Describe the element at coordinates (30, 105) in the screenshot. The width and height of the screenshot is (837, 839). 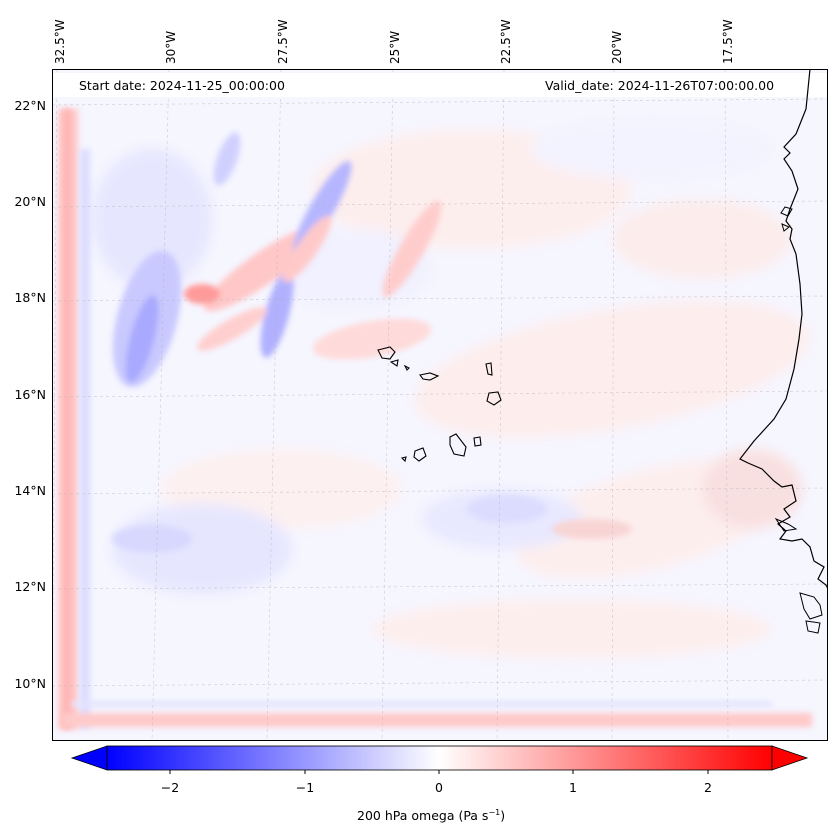
I see `lat-label-22n: 22°N` at that location.